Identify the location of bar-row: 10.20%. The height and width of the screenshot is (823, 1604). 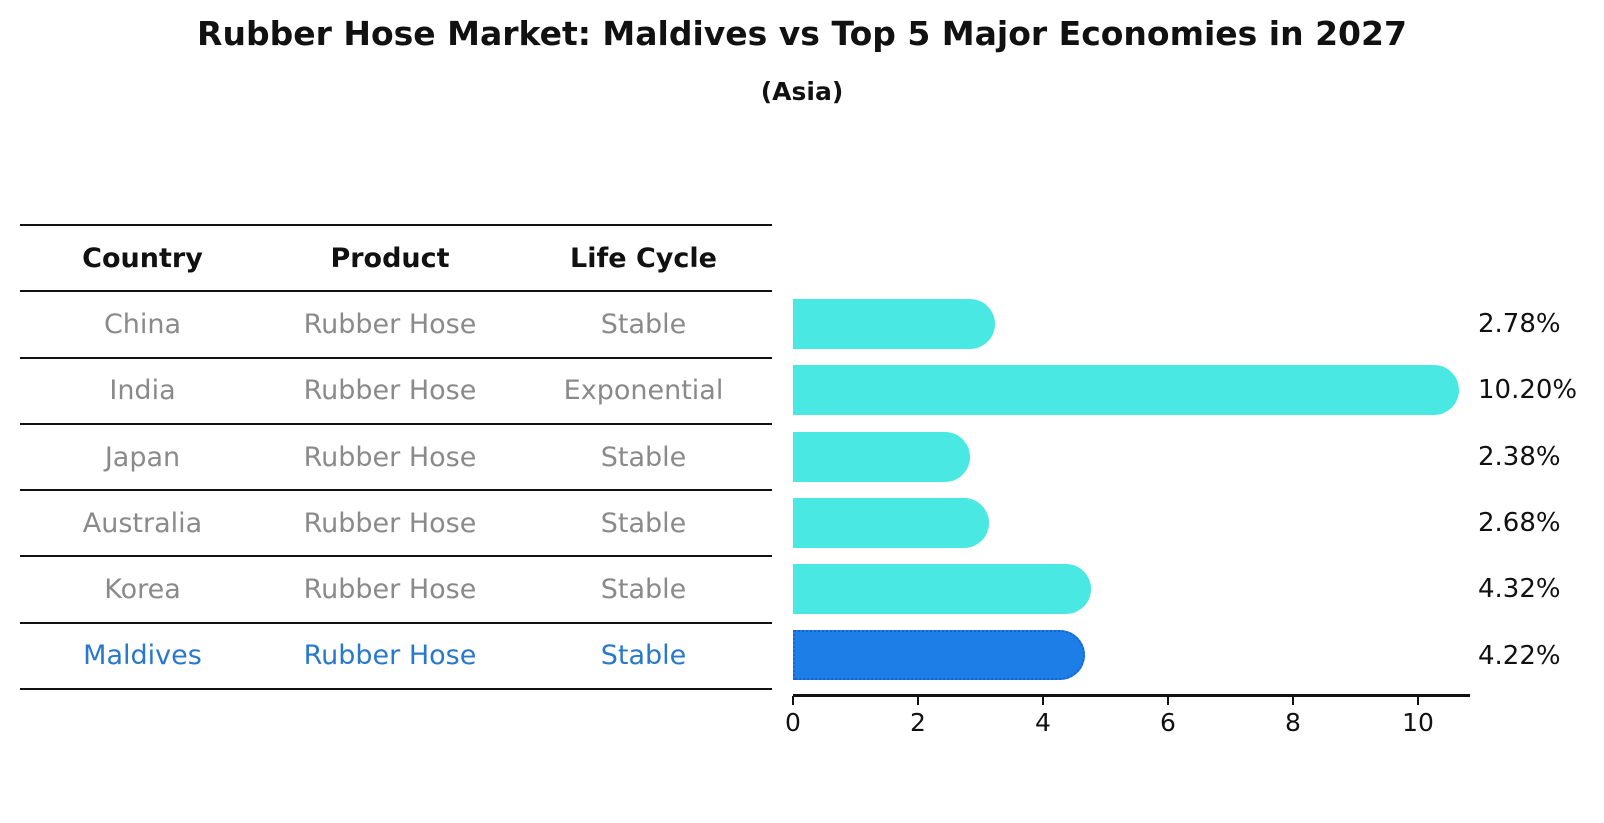
(1198, 390).